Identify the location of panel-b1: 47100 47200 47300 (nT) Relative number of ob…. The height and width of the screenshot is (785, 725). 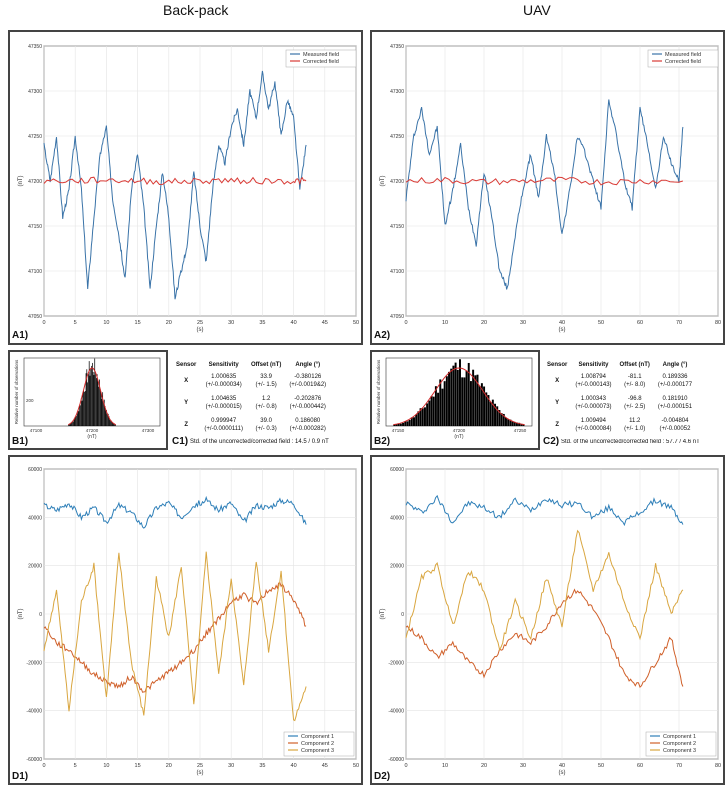
(88, 400).